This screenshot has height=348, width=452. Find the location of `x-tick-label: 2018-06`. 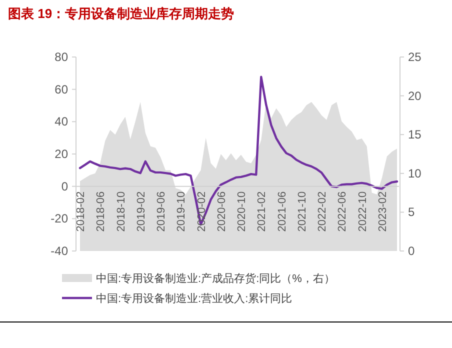

x-tick-label: 2018-06 is located at coordinates (101, 211).